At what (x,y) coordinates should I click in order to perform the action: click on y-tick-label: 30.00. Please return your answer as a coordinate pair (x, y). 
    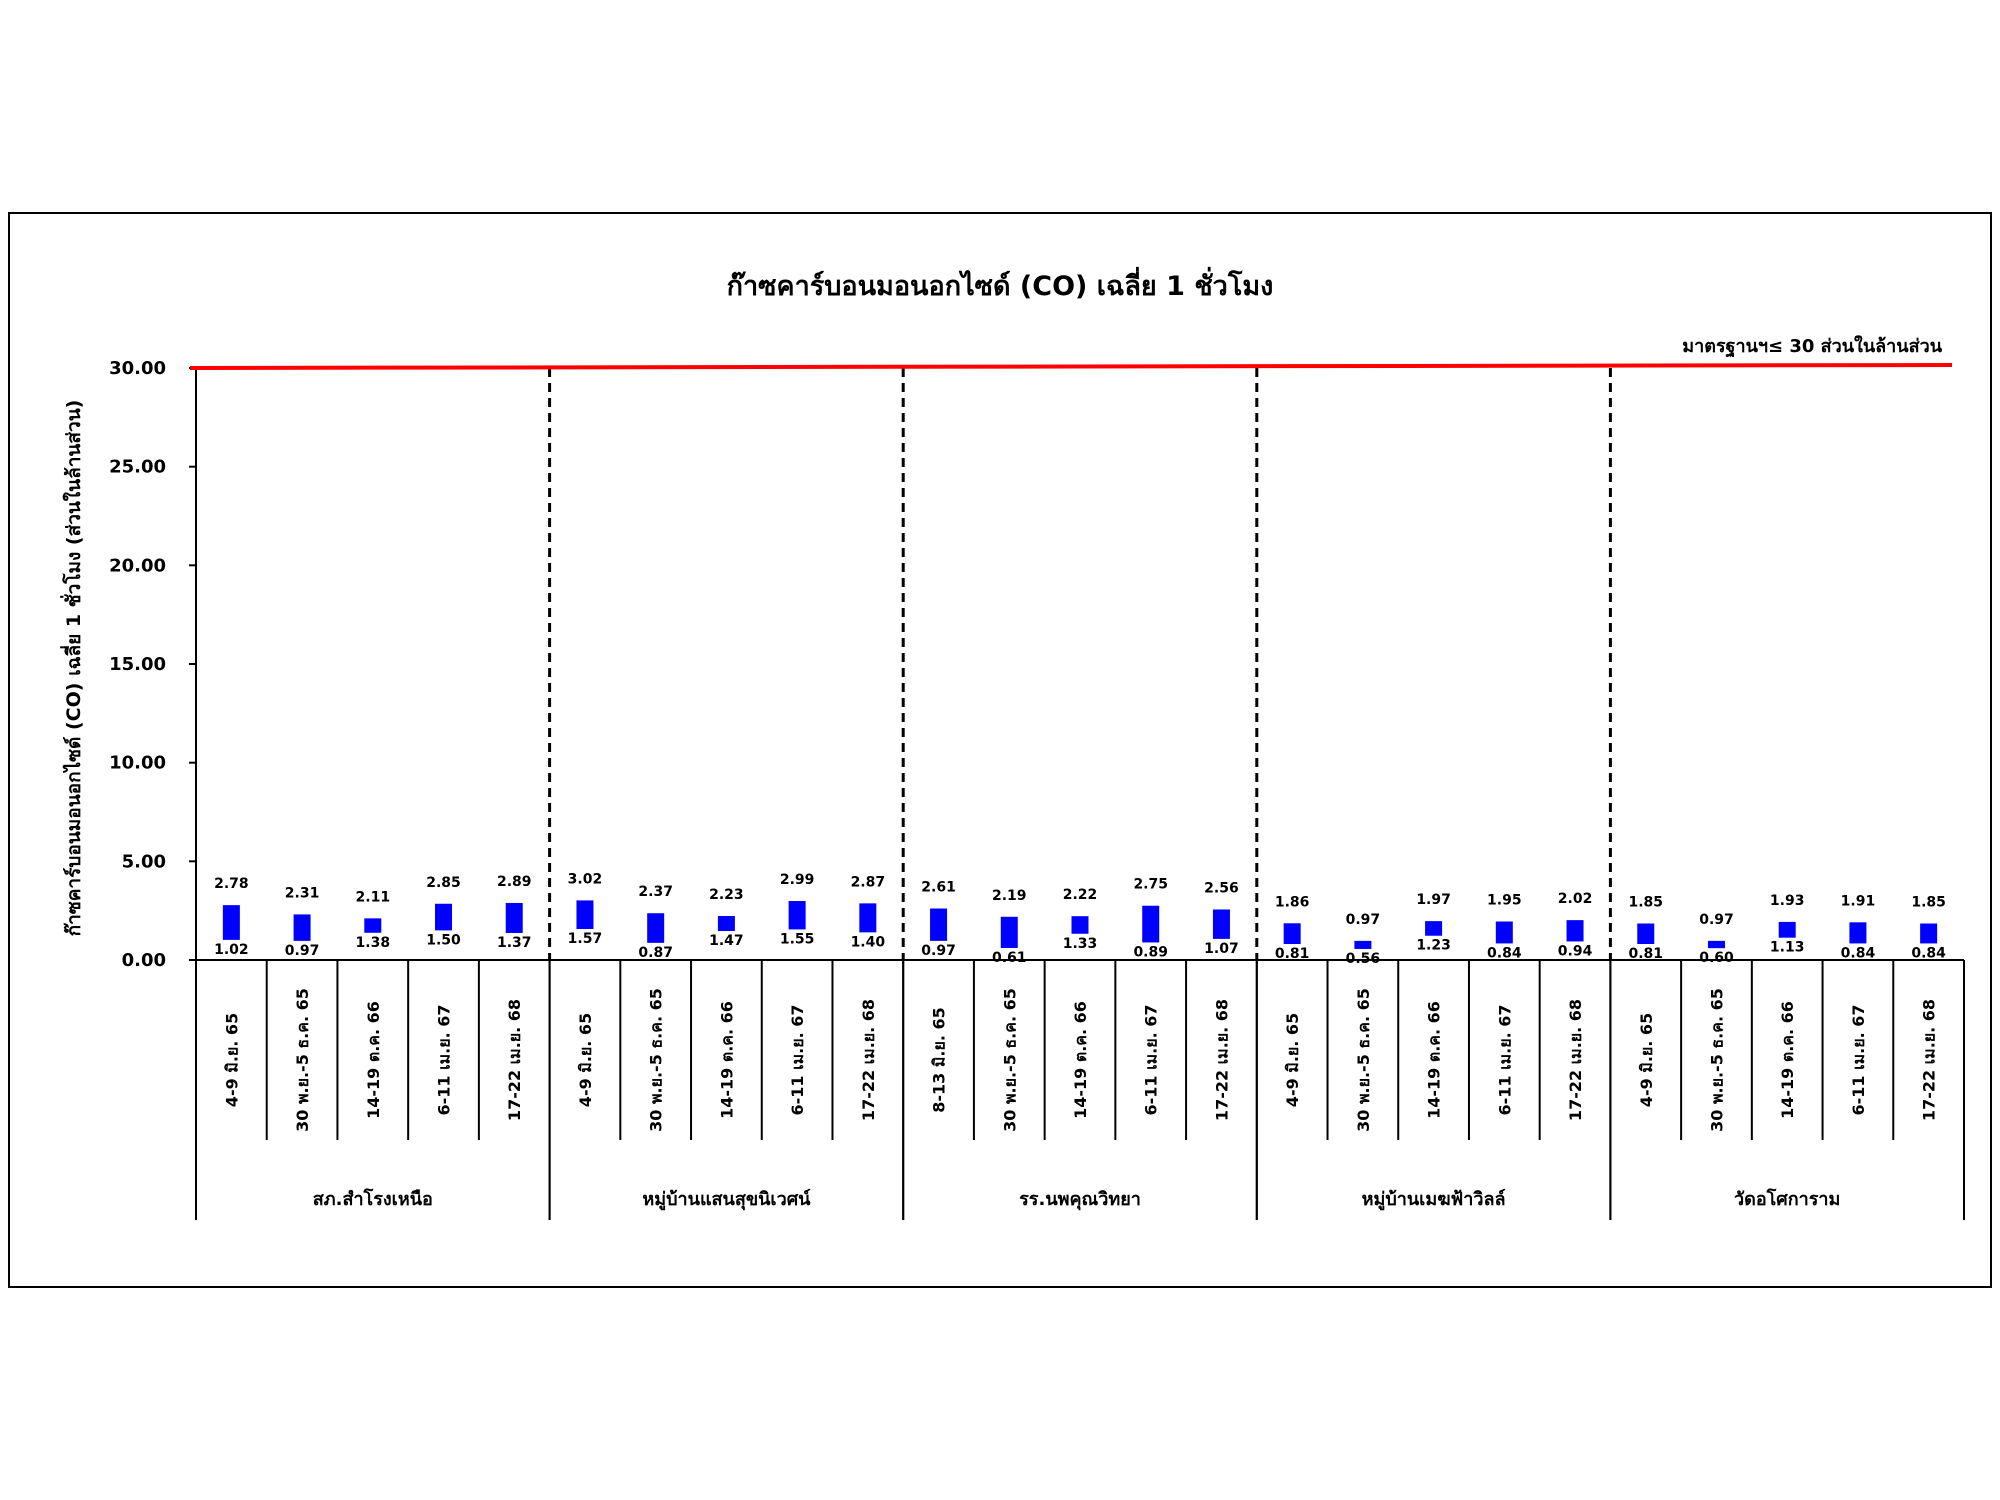
    Looking at the image, I should click on (137, 368).